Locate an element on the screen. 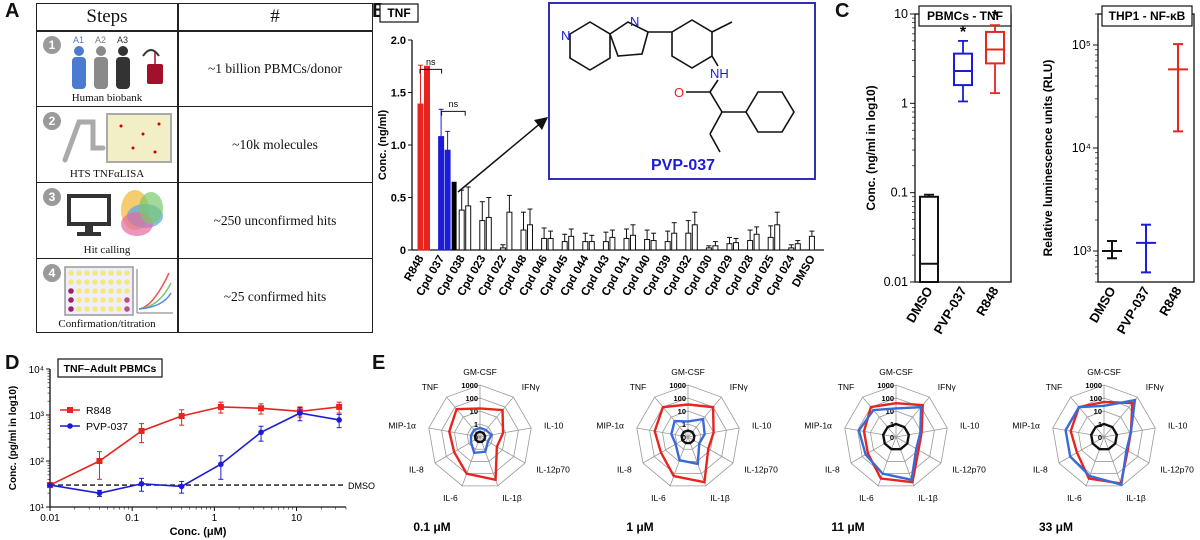  radar-axis-label: IL-8 is located at coordinates (832, 470).